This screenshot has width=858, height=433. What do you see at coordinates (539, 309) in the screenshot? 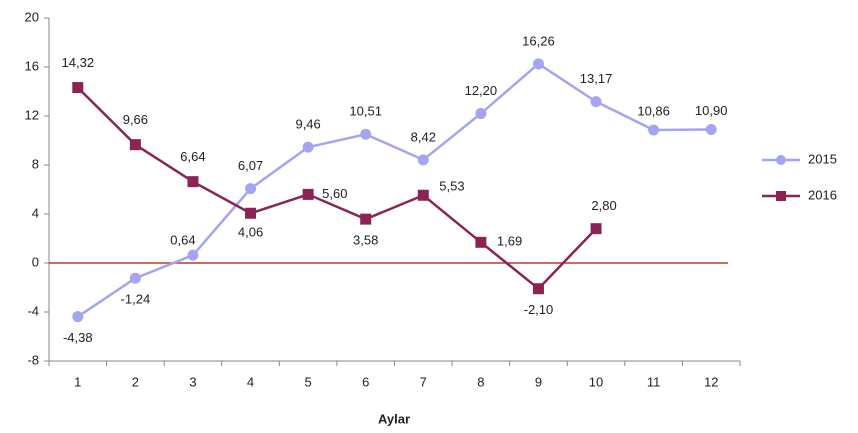
I see `data-label: -2,10` at bounding box center [539, 309].